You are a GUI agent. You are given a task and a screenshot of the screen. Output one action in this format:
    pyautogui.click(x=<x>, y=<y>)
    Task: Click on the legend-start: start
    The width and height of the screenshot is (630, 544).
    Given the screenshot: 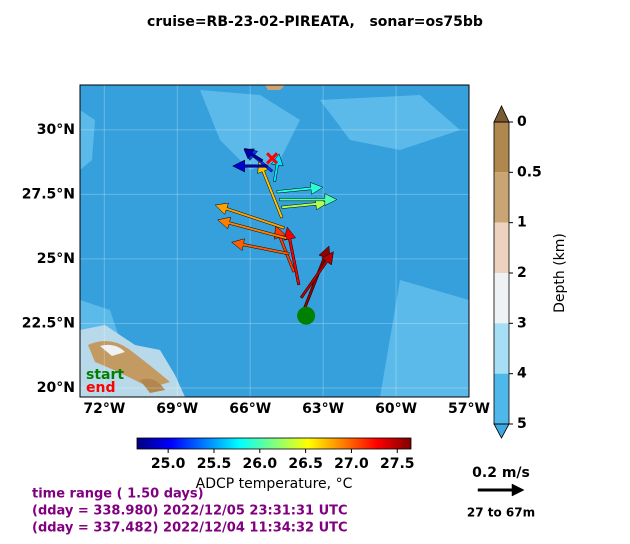 What is the action you would take?
    pyautogui.click(x=105, y=375)
    